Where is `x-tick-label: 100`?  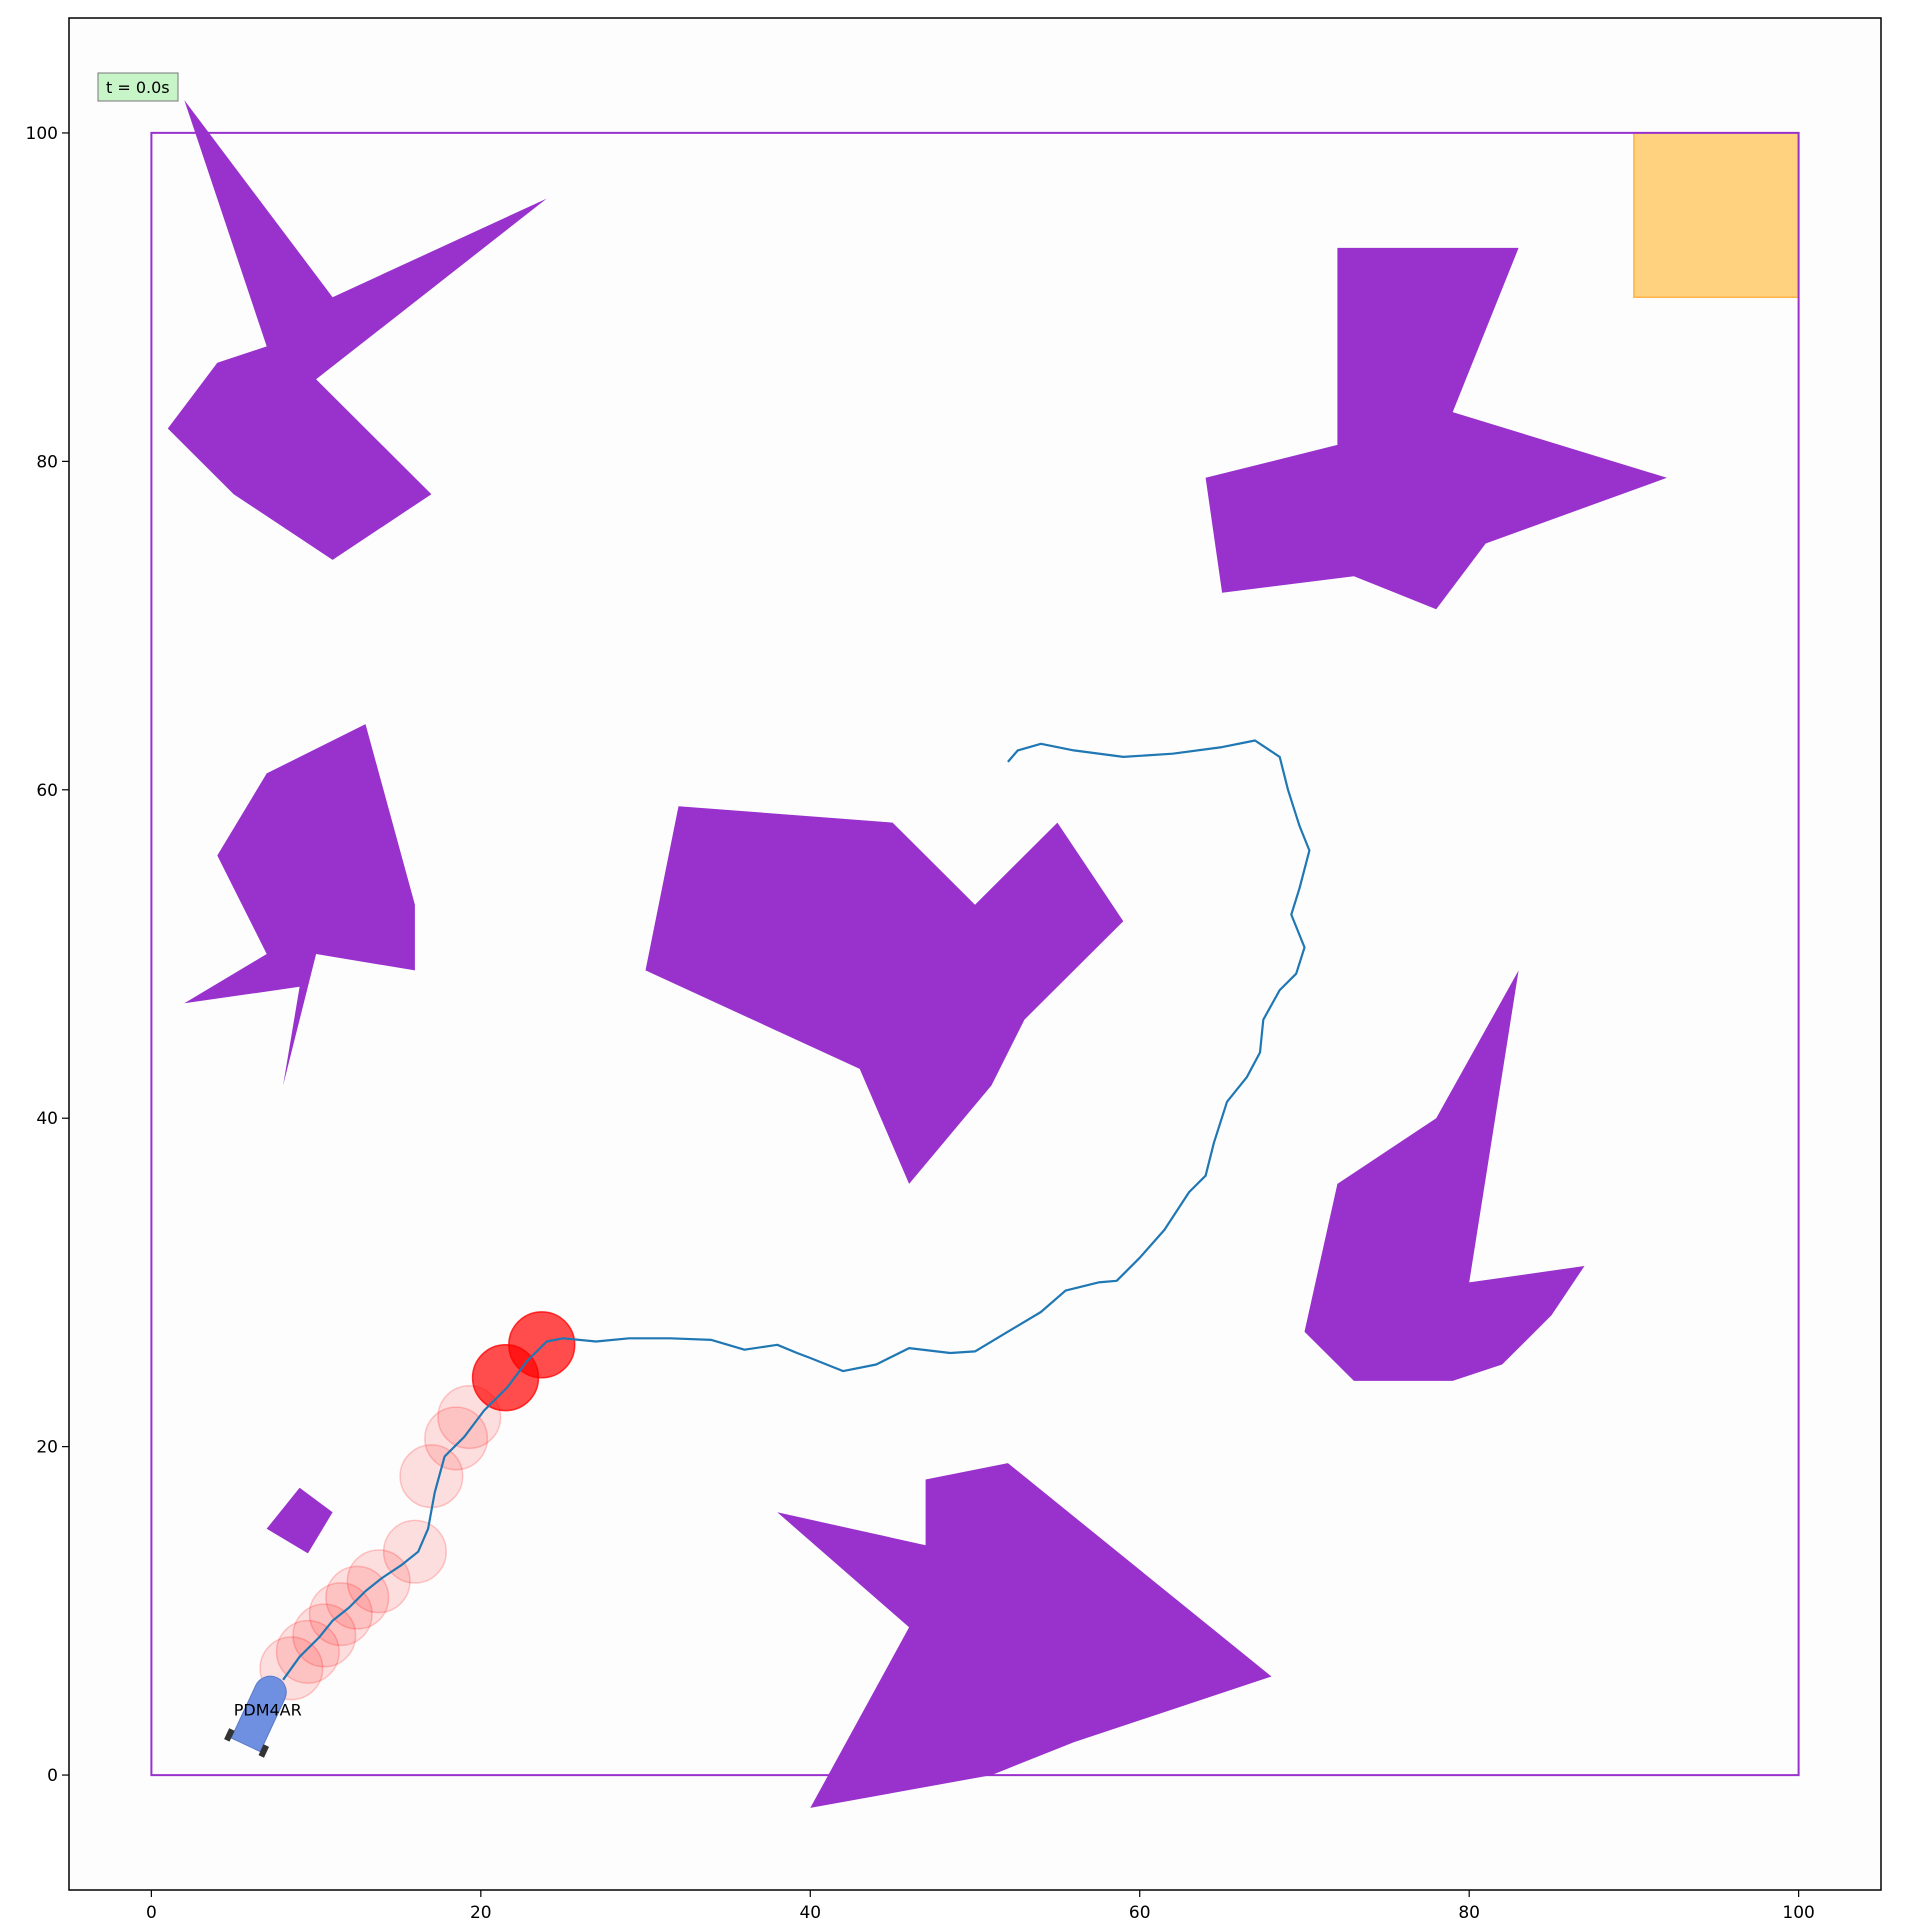 x-tick-label: 100 is located at coordinates (1798, 1911).